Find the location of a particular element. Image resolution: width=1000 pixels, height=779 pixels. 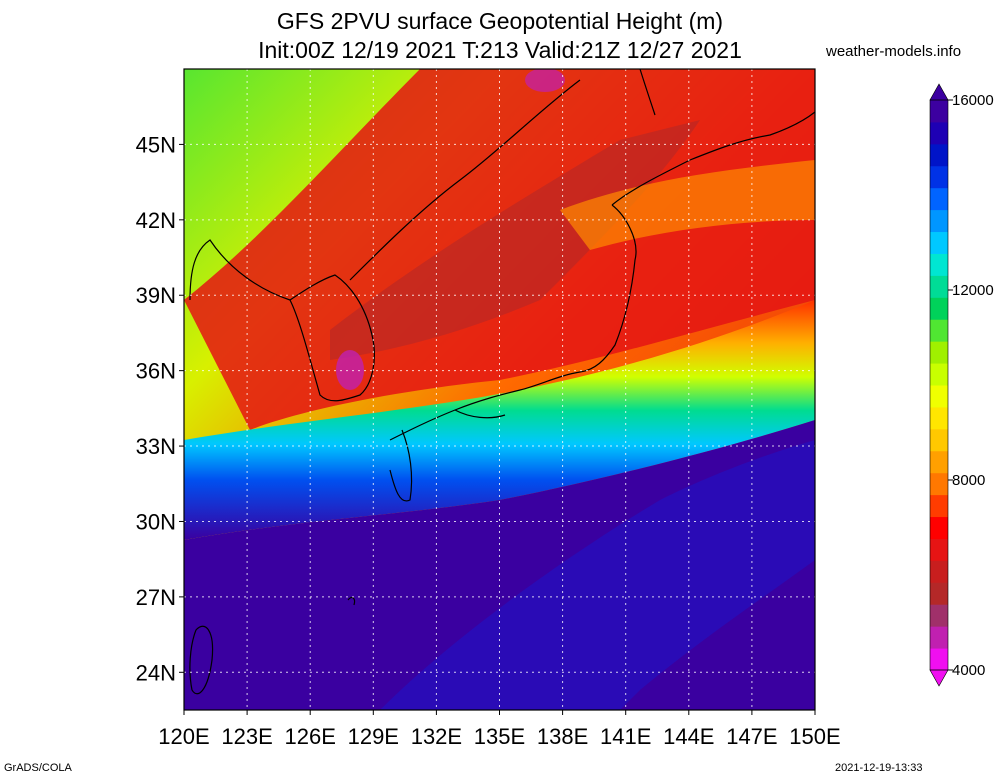

lon-tick-label: 126E is located at coordinates (310, 736).